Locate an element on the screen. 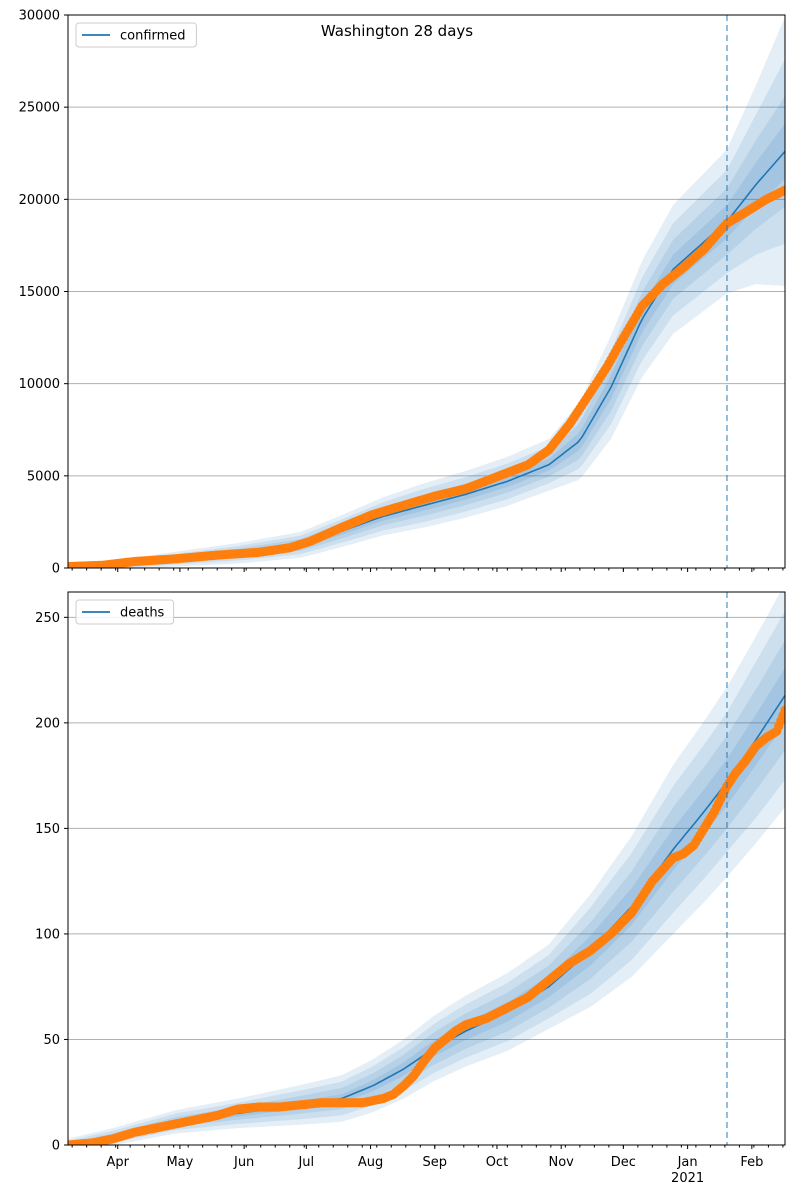 This screenshot has height=1200, width=800. confirmed-observed-point is located at coordinates (782, 190).